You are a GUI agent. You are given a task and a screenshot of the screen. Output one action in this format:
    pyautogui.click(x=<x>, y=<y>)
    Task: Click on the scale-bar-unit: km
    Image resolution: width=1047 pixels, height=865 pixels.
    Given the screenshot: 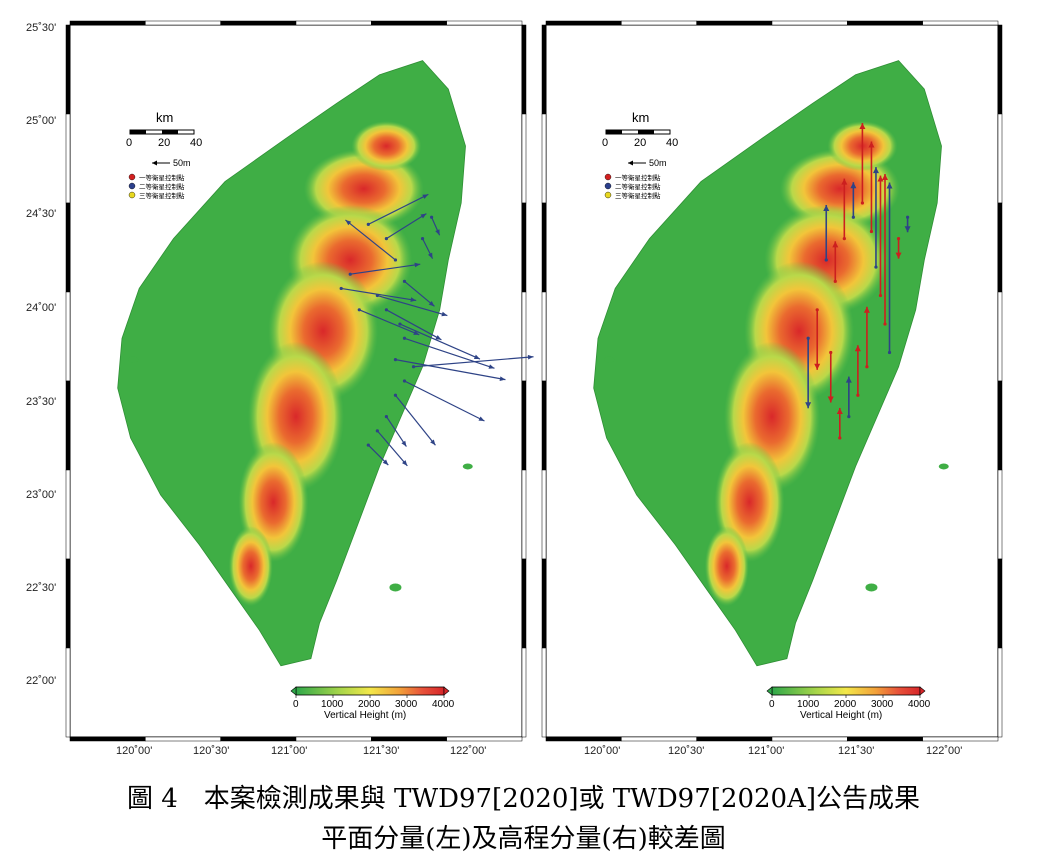 What is the action you would take?
    pyautogui.click(x=164, y=117)
    